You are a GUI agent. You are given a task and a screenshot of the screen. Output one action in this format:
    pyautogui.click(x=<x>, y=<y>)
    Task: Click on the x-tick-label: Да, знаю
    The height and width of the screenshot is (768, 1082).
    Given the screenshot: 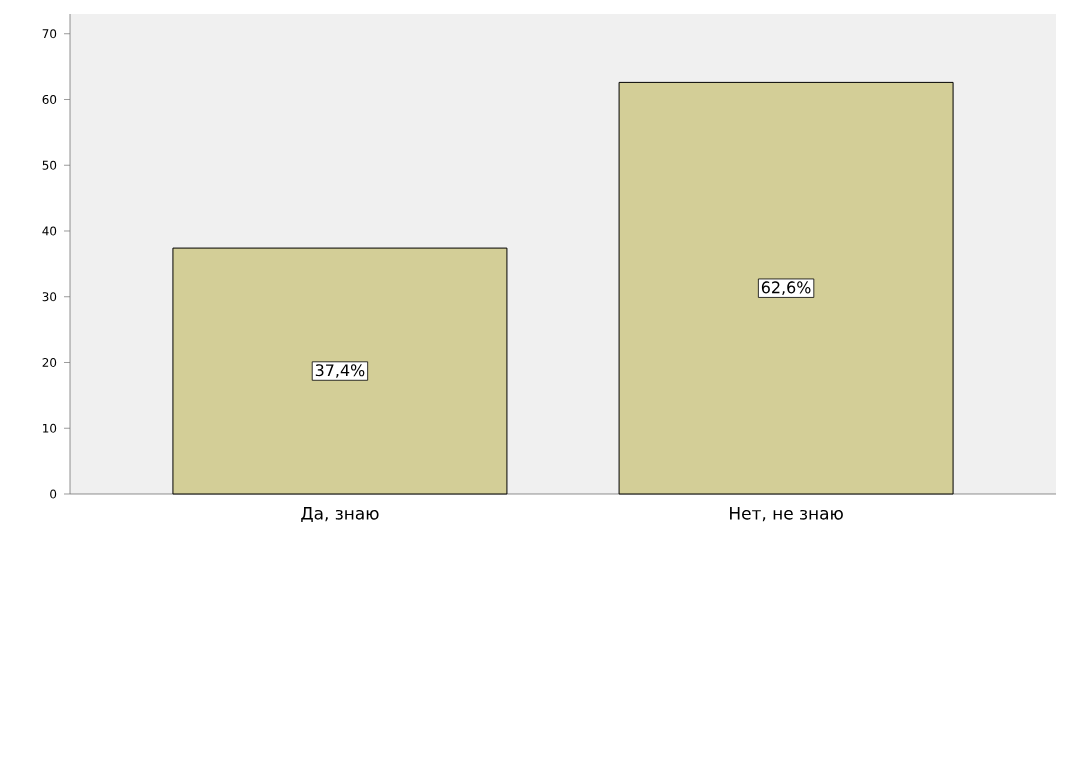 What is the action you would take?
    pyautogui.click(x=340, y=515)
    